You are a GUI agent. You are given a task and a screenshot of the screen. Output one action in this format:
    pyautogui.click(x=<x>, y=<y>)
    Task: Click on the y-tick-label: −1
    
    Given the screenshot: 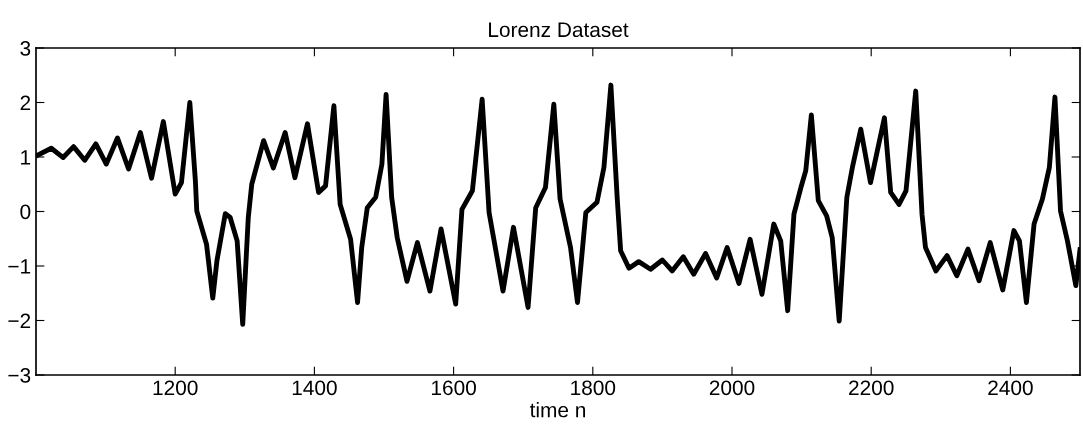 What is the action you would take?
    pyautogui.click(x=19, y=266)
    